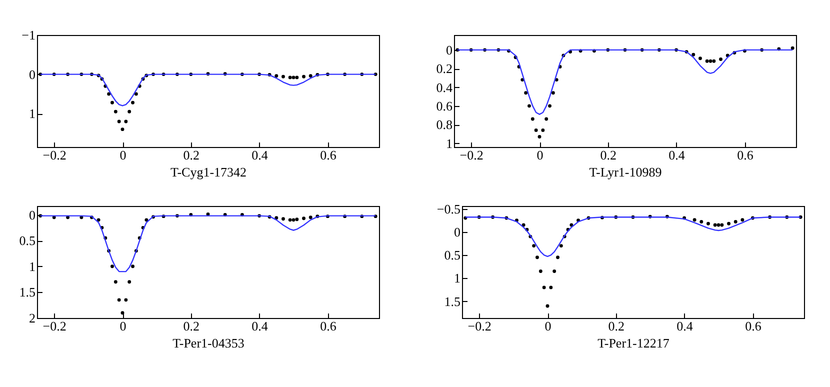 Image resolution: width=830 pixels, height=387 pixels. I want to click on y-tick-label: 2, so click(32, 318).